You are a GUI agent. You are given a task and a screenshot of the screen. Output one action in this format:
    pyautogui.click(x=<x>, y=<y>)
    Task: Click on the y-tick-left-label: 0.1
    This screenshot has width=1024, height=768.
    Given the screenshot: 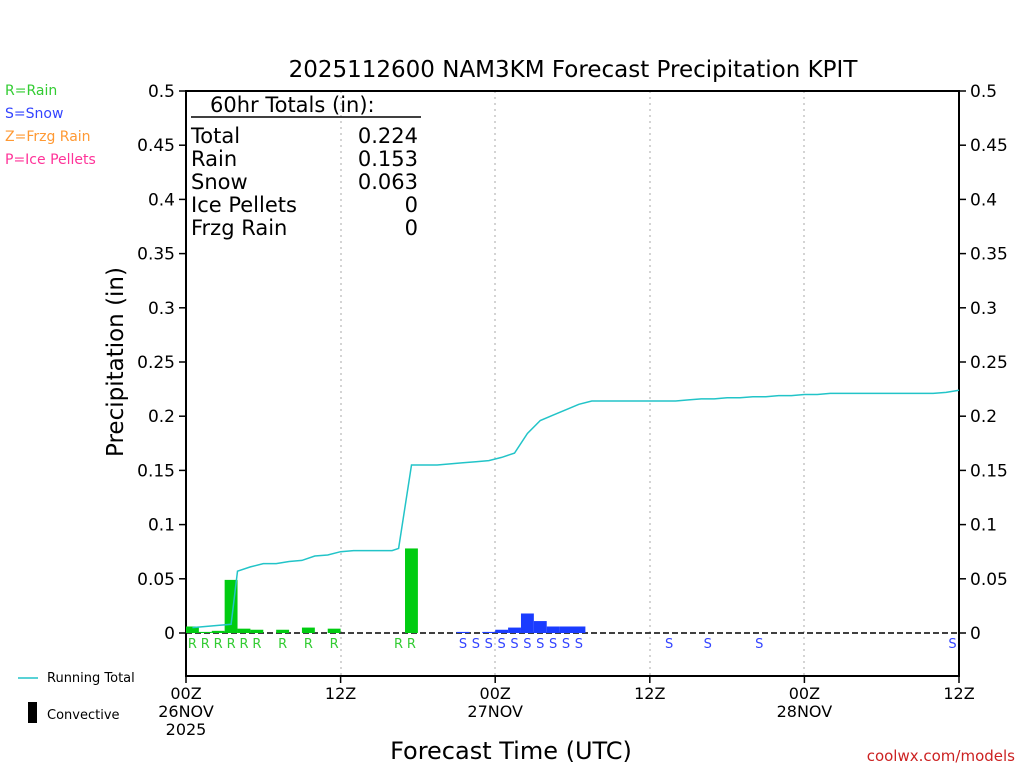 What is the action you would take?
    pyautogui.click(x=161, y=526)
    